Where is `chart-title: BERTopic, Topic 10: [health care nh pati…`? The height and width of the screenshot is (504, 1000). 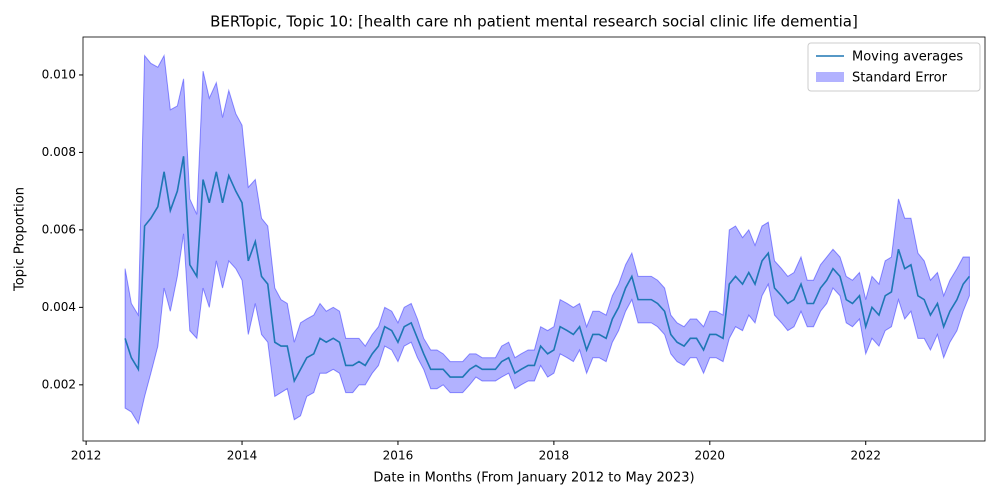
chart-title: BERTopic, Topic 10: [health care nh pati… is located at coordinates (534, 22).